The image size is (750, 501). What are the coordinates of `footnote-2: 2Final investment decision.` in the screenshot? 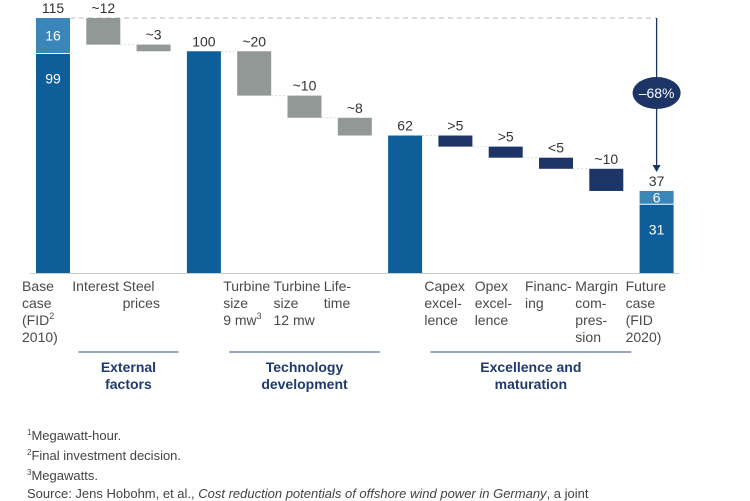 It's located at (104, 455).